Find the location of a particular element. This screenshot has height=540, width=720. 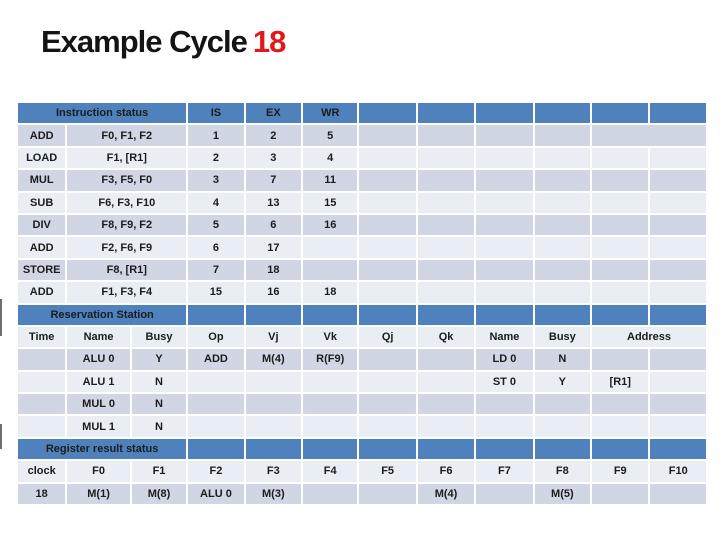

cell: F4 is located at coordinates (330, 471).